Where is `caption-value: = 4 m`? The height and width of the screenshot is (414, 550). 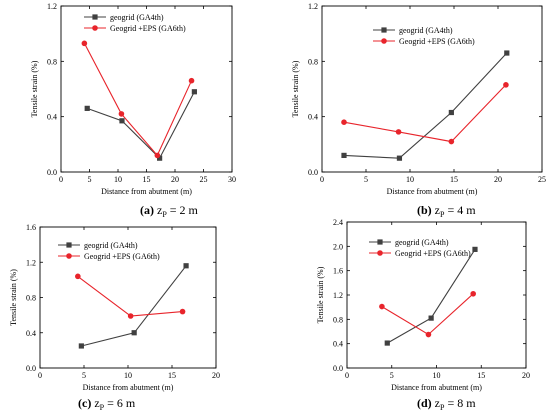 caption-value: = 4 m is located at coordinates (460, 210).